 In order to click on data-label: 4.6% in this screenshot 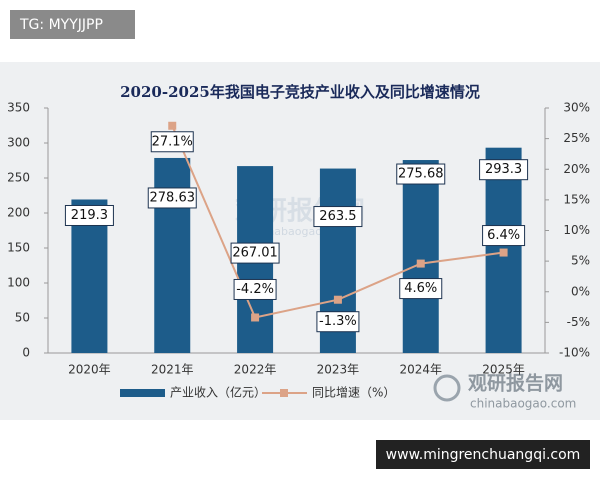, I will do `click(420, 288)`.